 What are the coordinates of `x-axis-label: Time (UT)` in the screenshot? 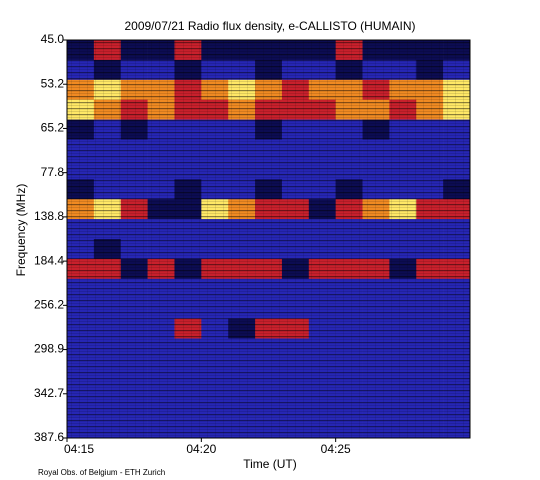 It's located at (270, 464).